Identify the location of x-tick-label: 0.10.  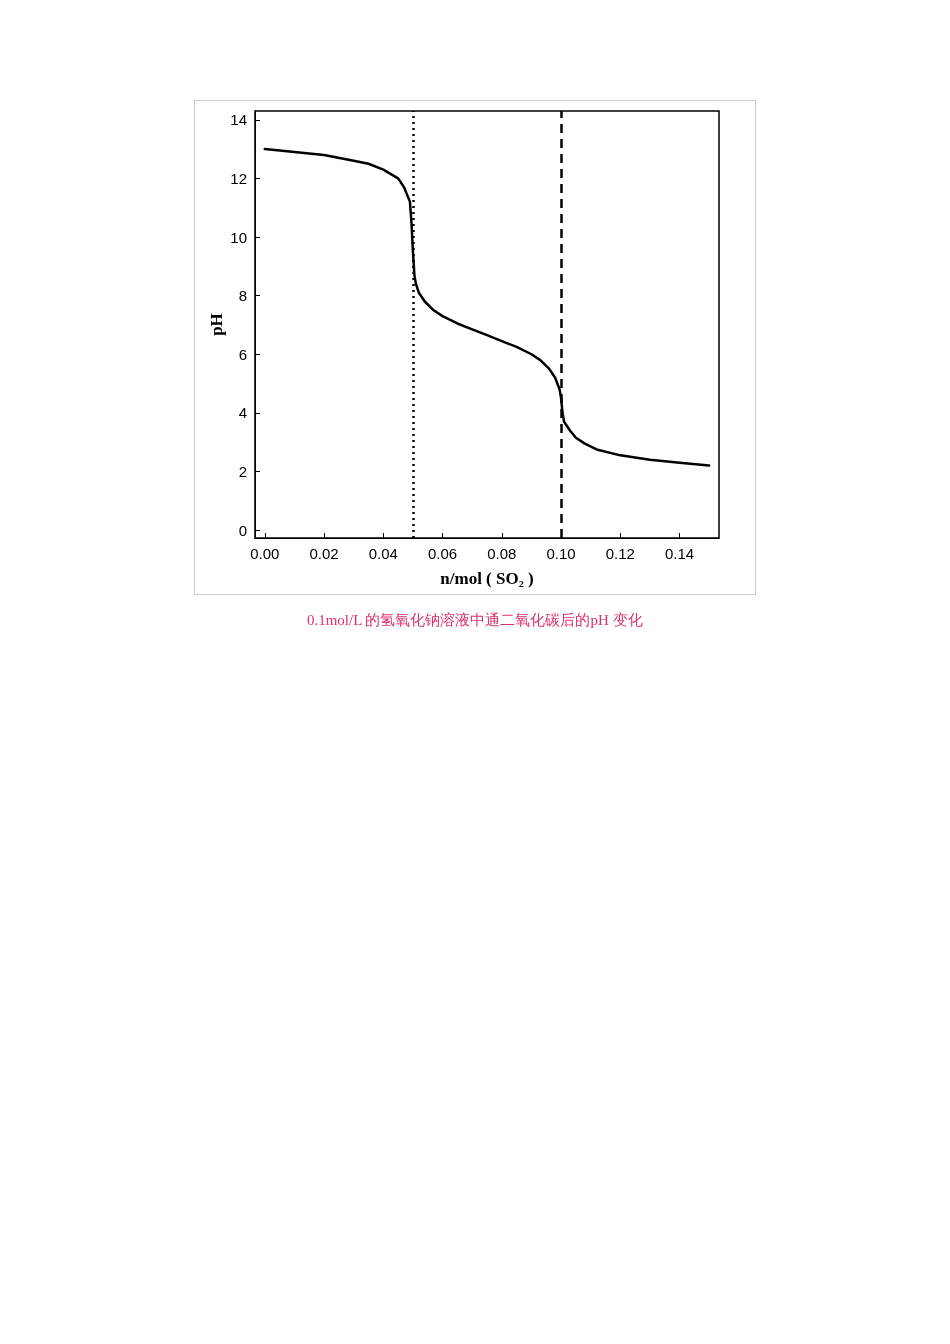
(561, 553).